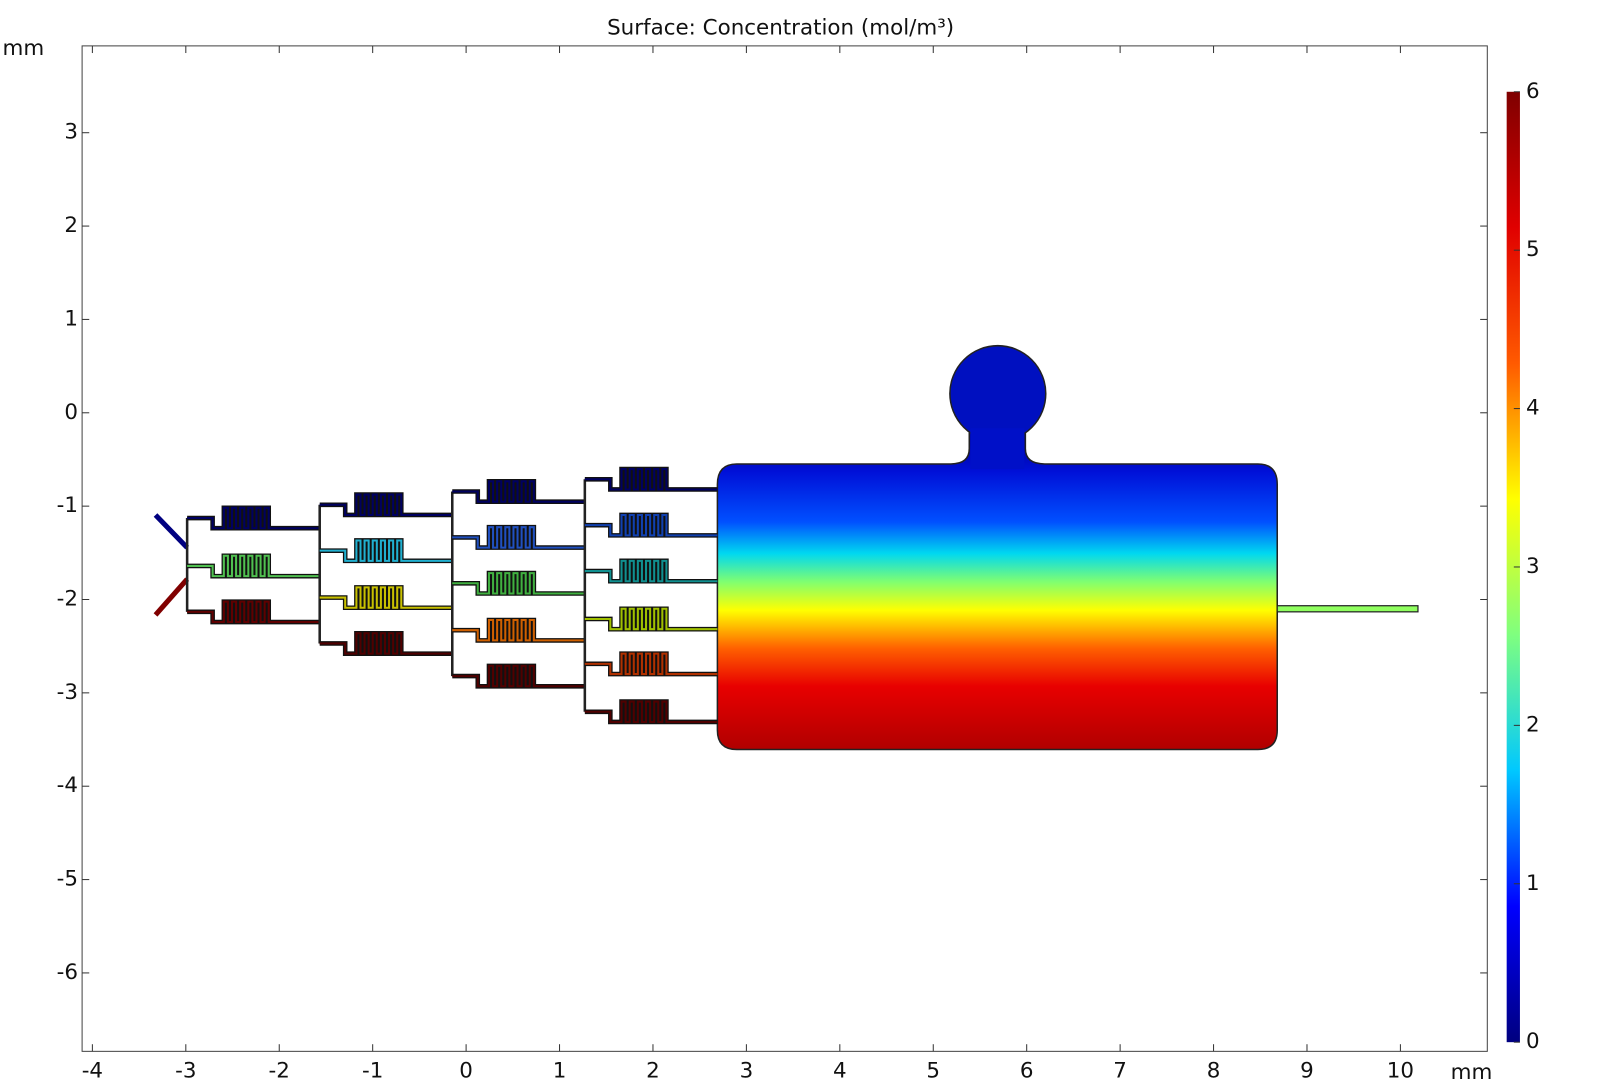 The image size is (1600, 1085). What do you see at coordinates (933, 1071) in the screenshot?
I see `x-tick-label: 5` at bounding box center [933, 1071].